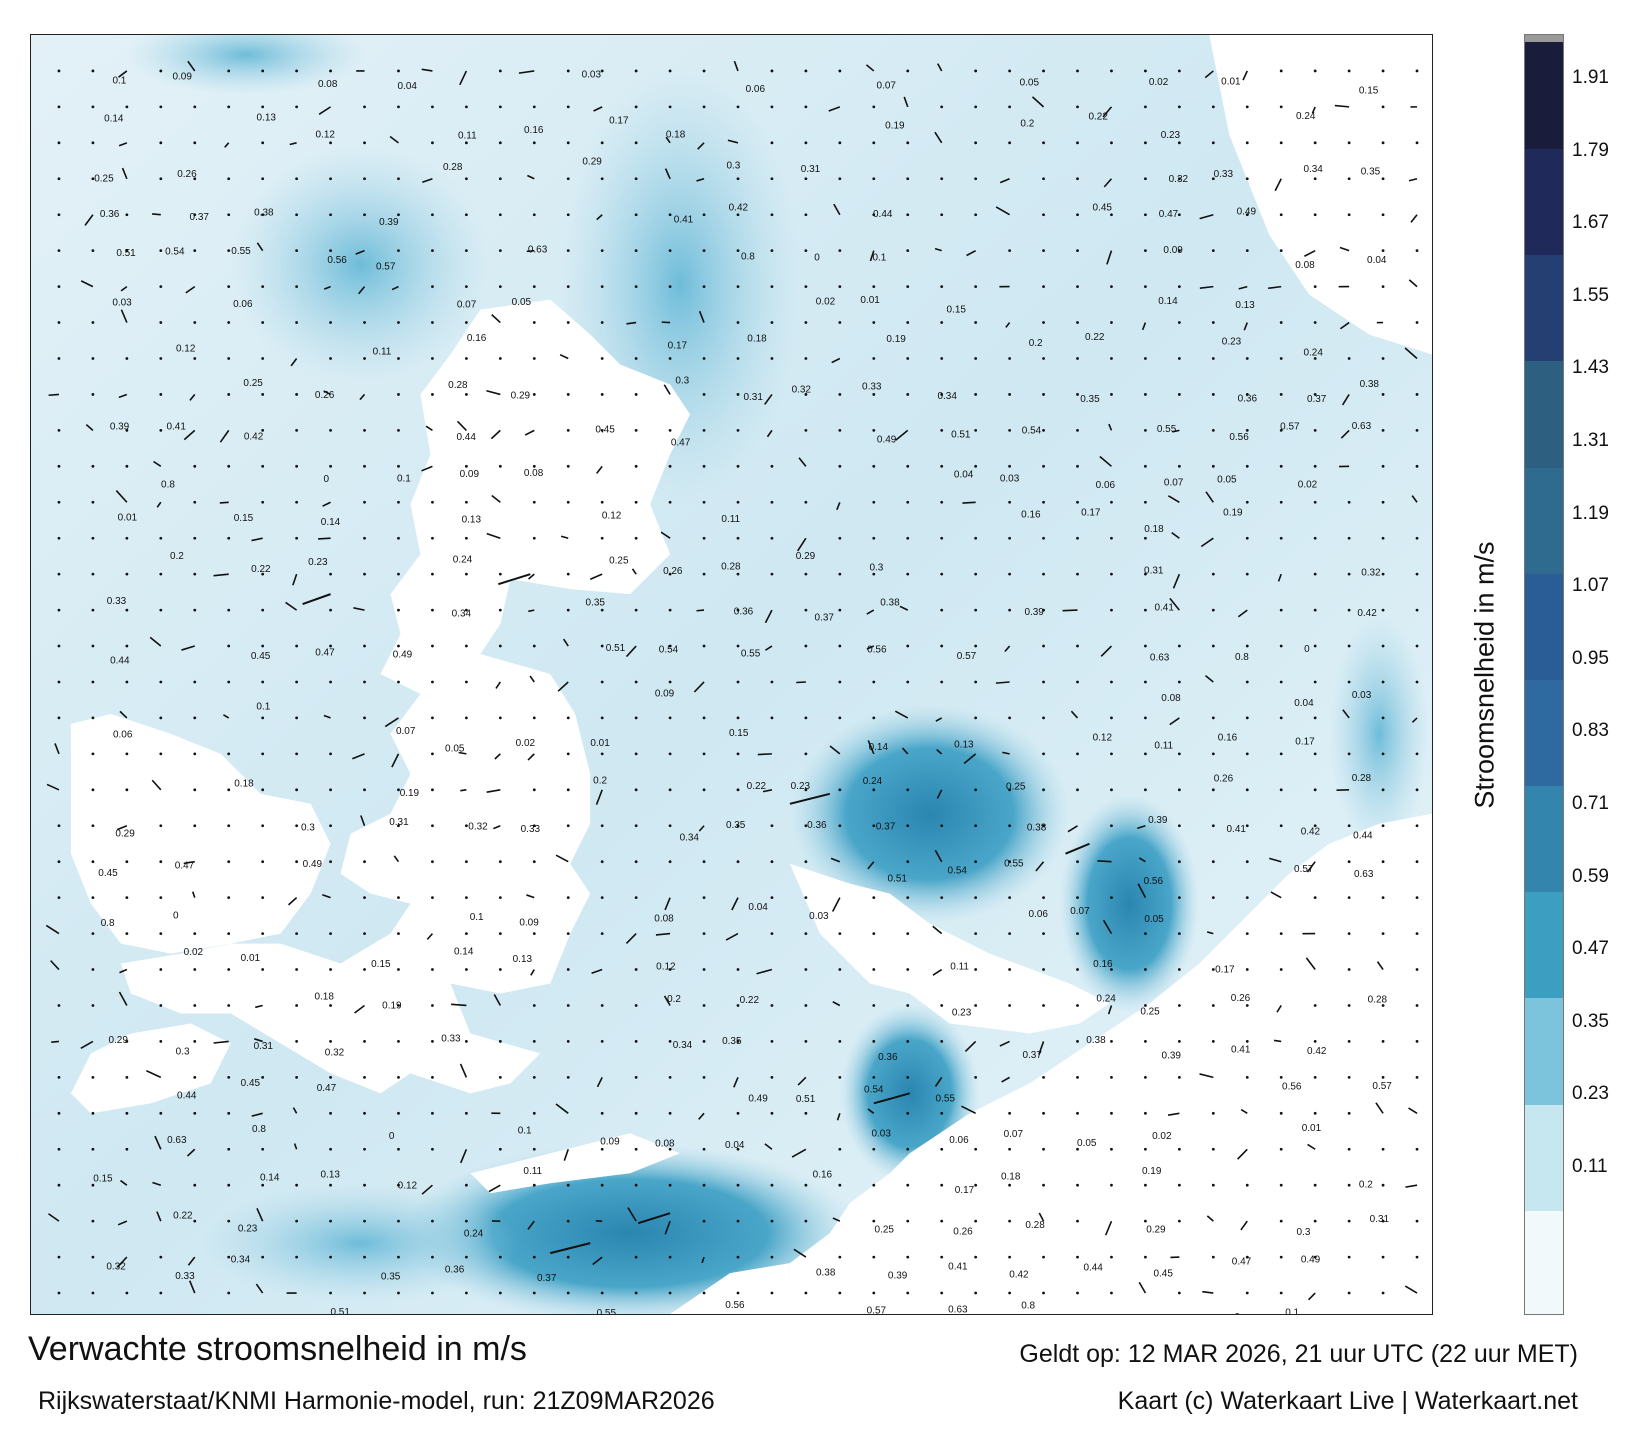 This screenshot has height=1450, width=1650. Describe the element at coordinates (243, 304) in the screenshot. I see `speed-value: 0.06` at that location.